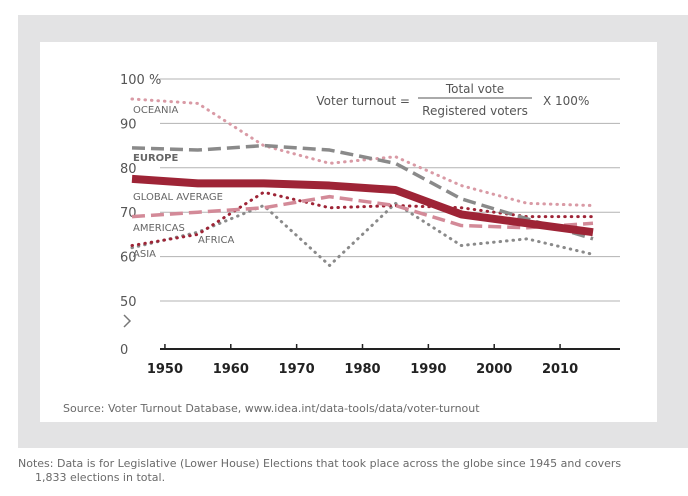 The image size is (688, 496). I want to click on series-line-global-average, so click(362, 205).